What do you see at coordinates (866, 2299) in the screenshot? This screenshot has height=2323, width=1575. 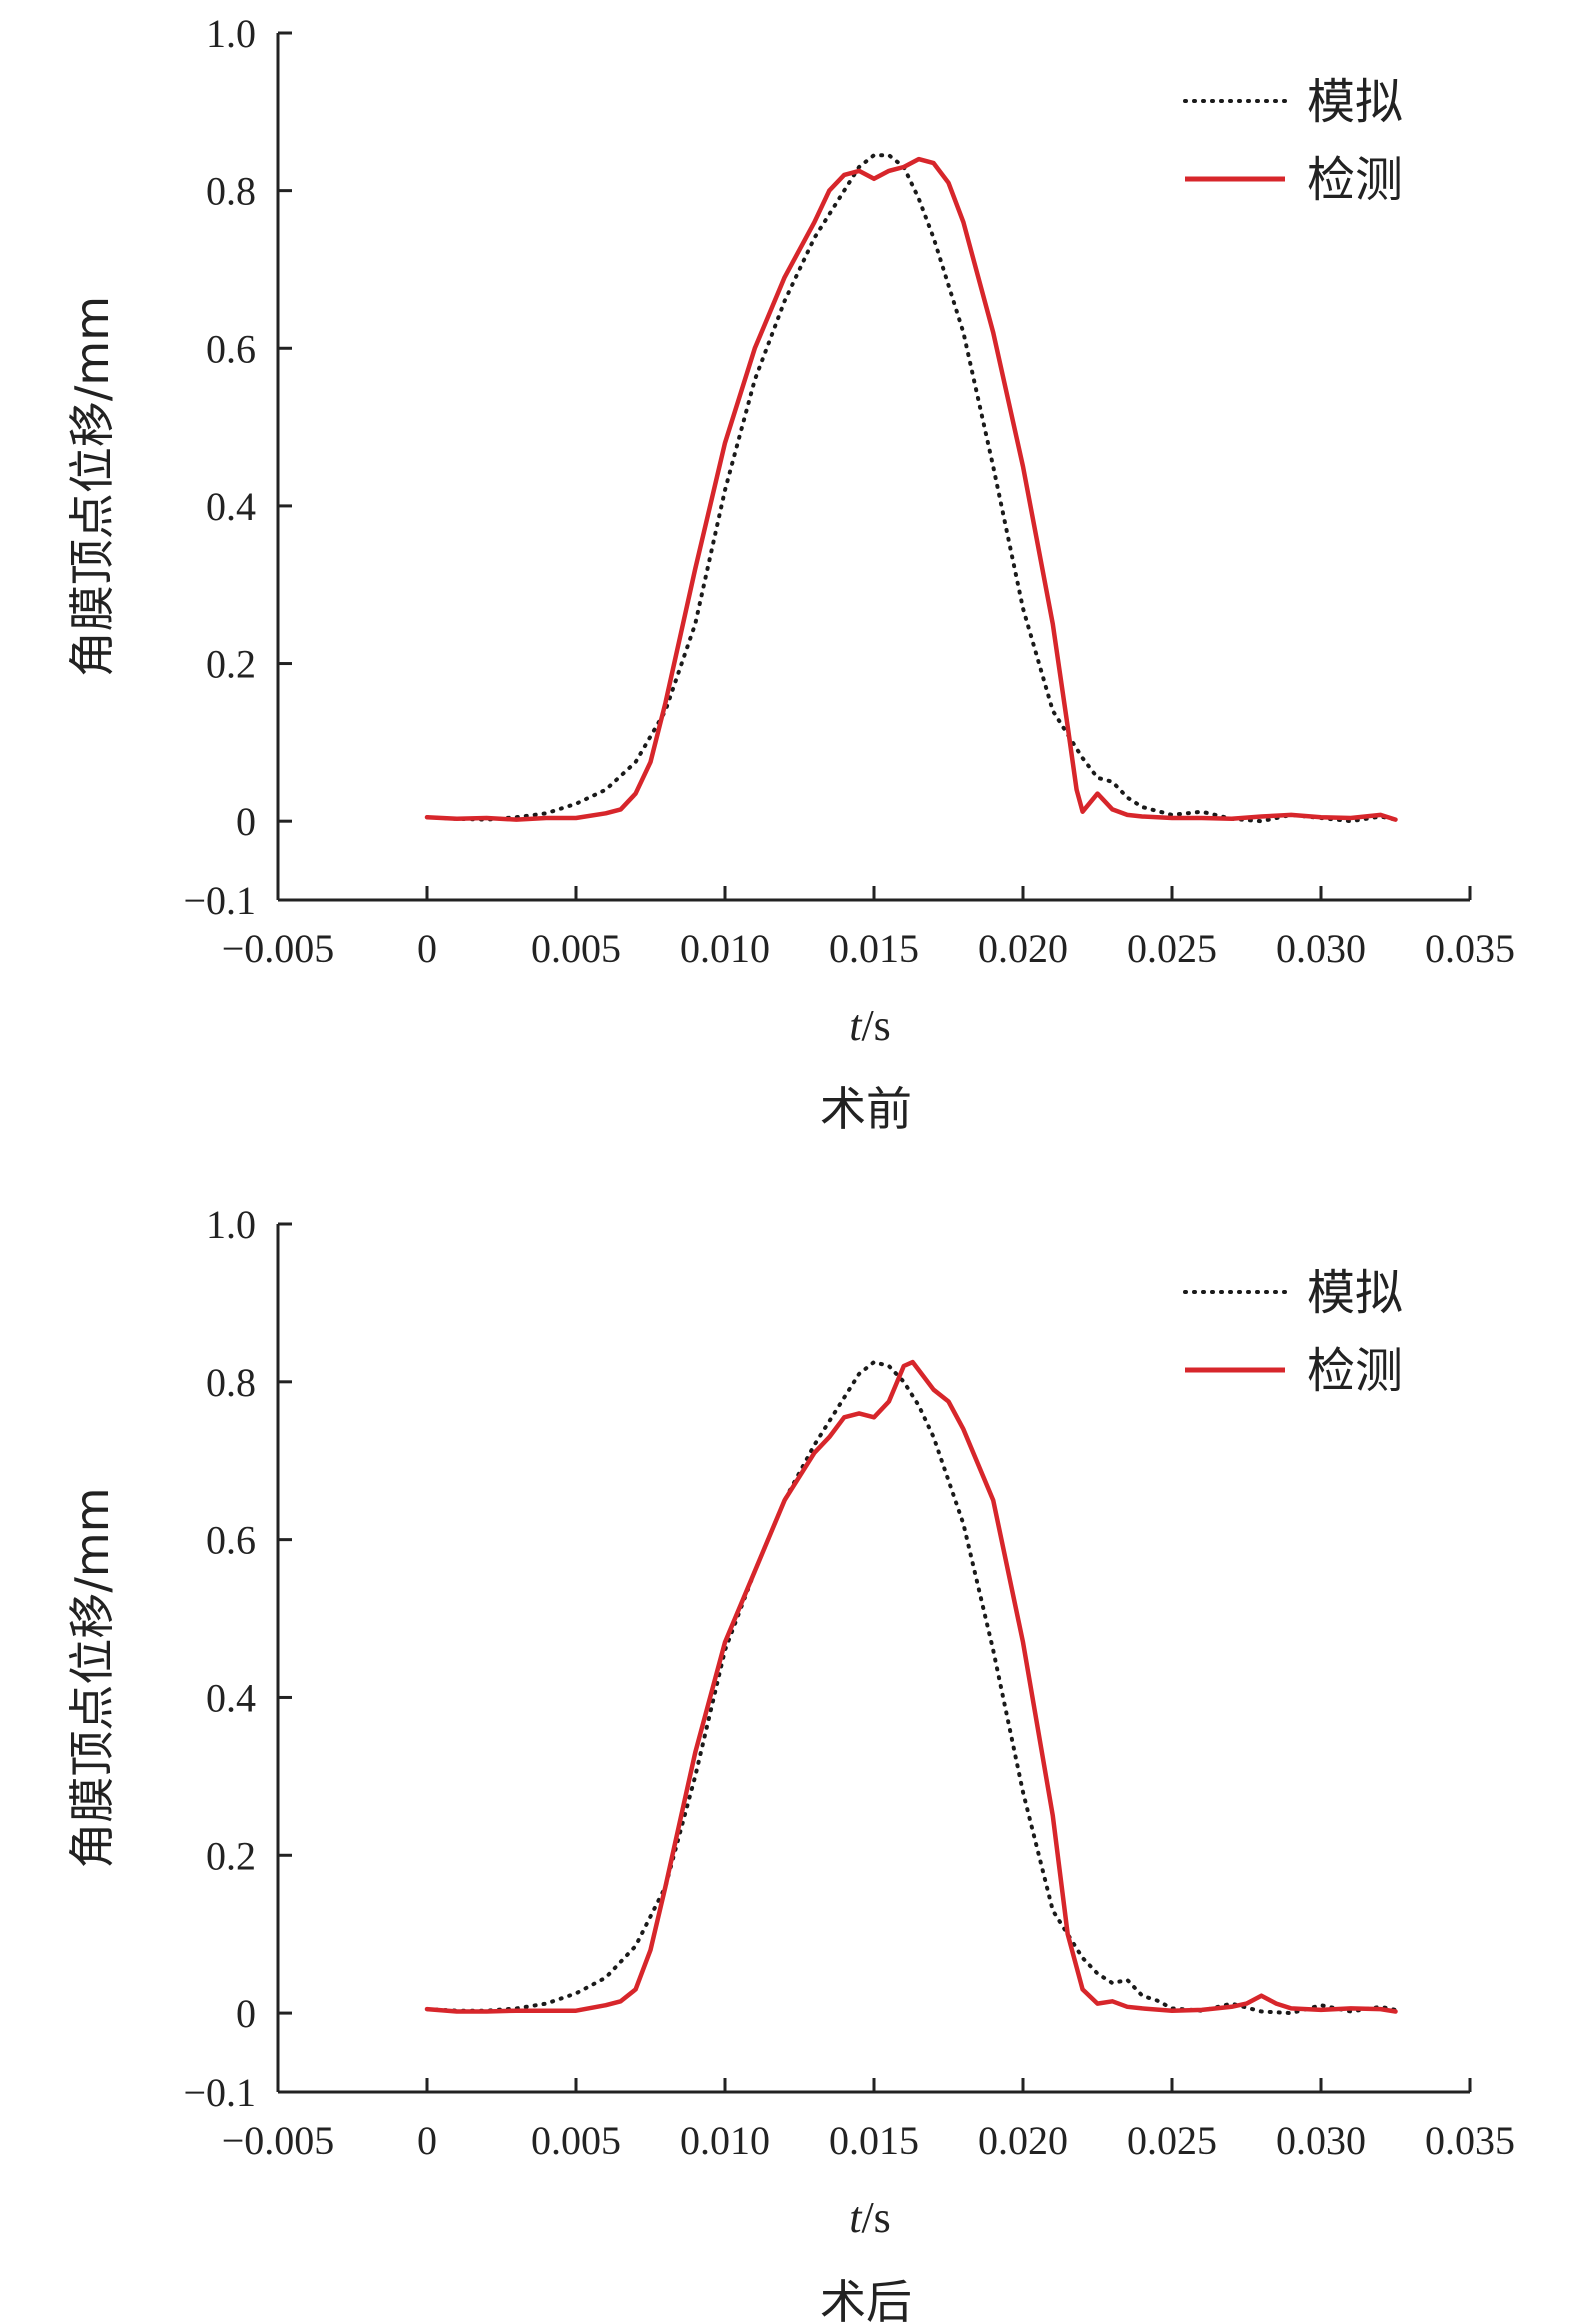 I see `panel-caption: 术后` at bounding box center [866, 2299].